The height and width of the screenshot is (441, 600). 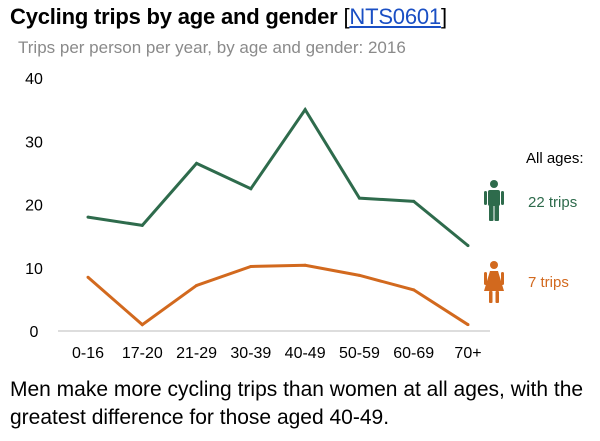 What do you see at coordinates (494, 282) in the screenshot?
I see `woman-icon` at bounding box center [494, 282].